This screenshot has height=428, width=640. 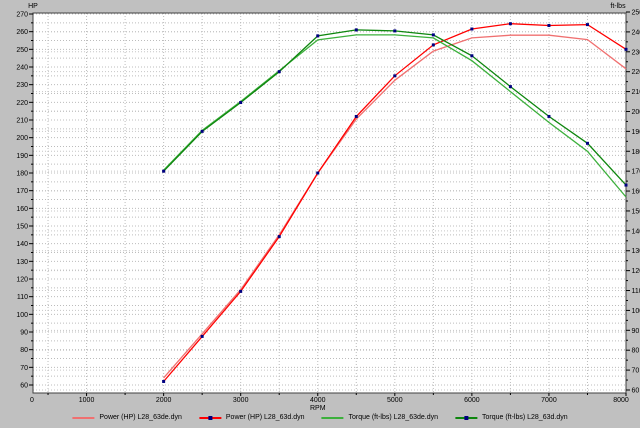 What do you see at coordinates (33, 6) in the screenshot?
I see `left-axis-title: HP` at bounding box center [33, 6].